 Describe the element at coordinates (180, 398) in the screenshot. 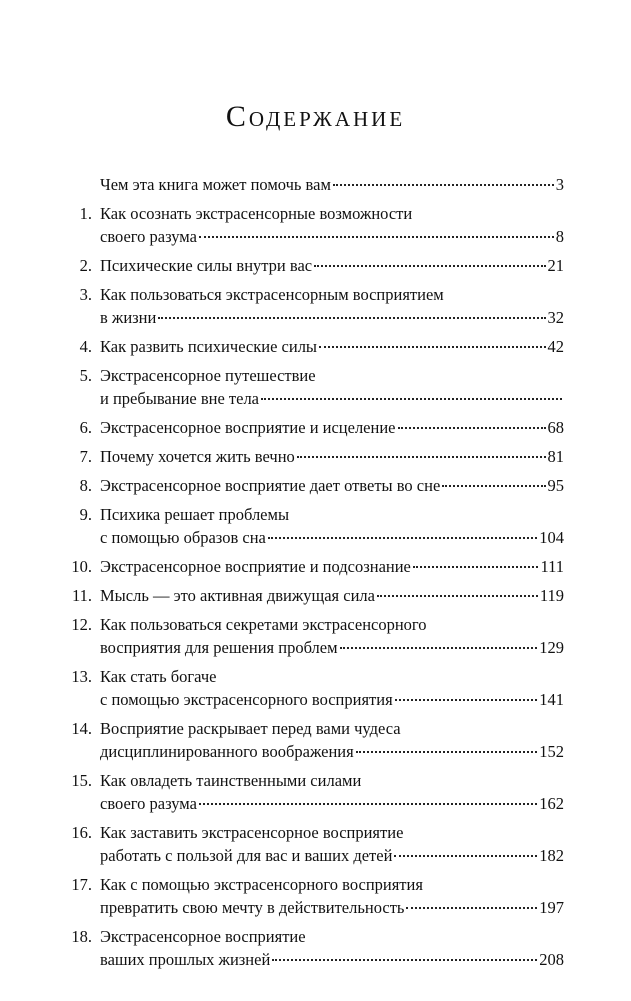

I see `entry-title-line: и пребывание вне тела` at that location.